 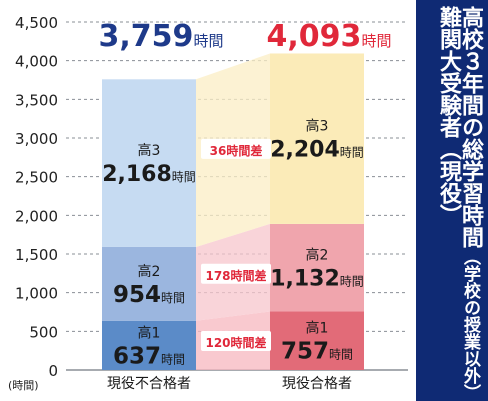 What do you see at coordinates (161, 36) in the screenshot?
I see `total-label: 3,759時間` at bounding box center [161, 36].